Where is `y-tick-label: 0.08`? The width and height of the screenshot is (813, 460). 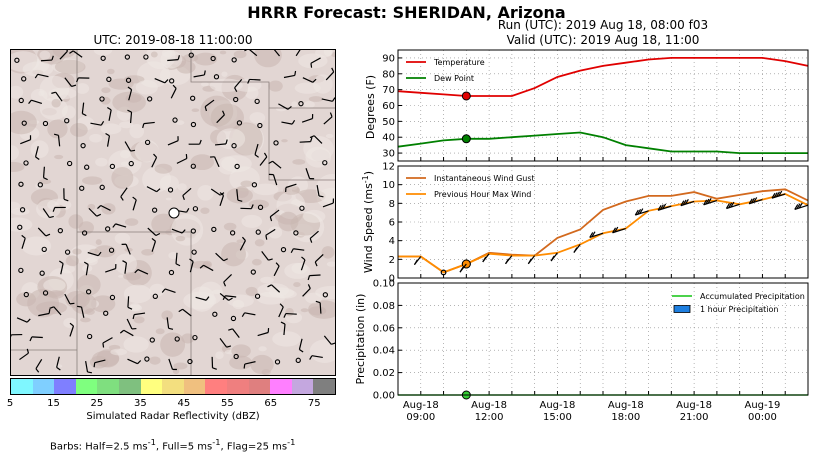
y-tick-label: 0.08 is located at coordinates (384, 306).